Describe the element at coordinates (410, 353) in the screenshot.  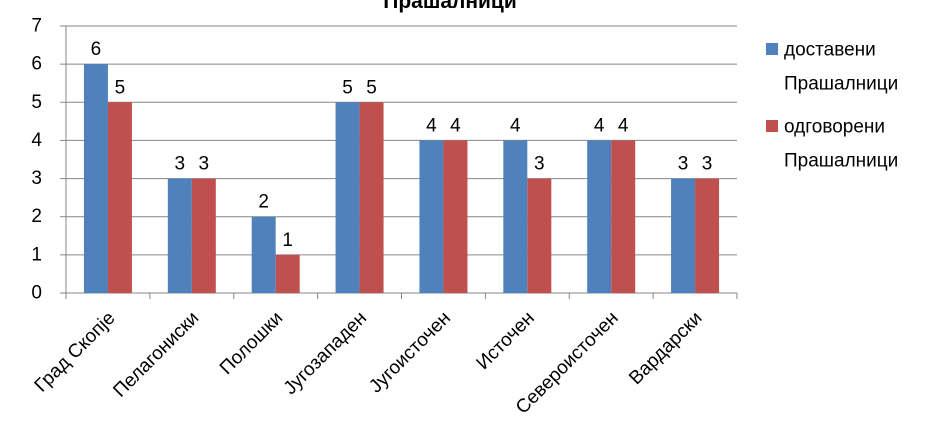
I see `category-label: Југоисточен` at that location.